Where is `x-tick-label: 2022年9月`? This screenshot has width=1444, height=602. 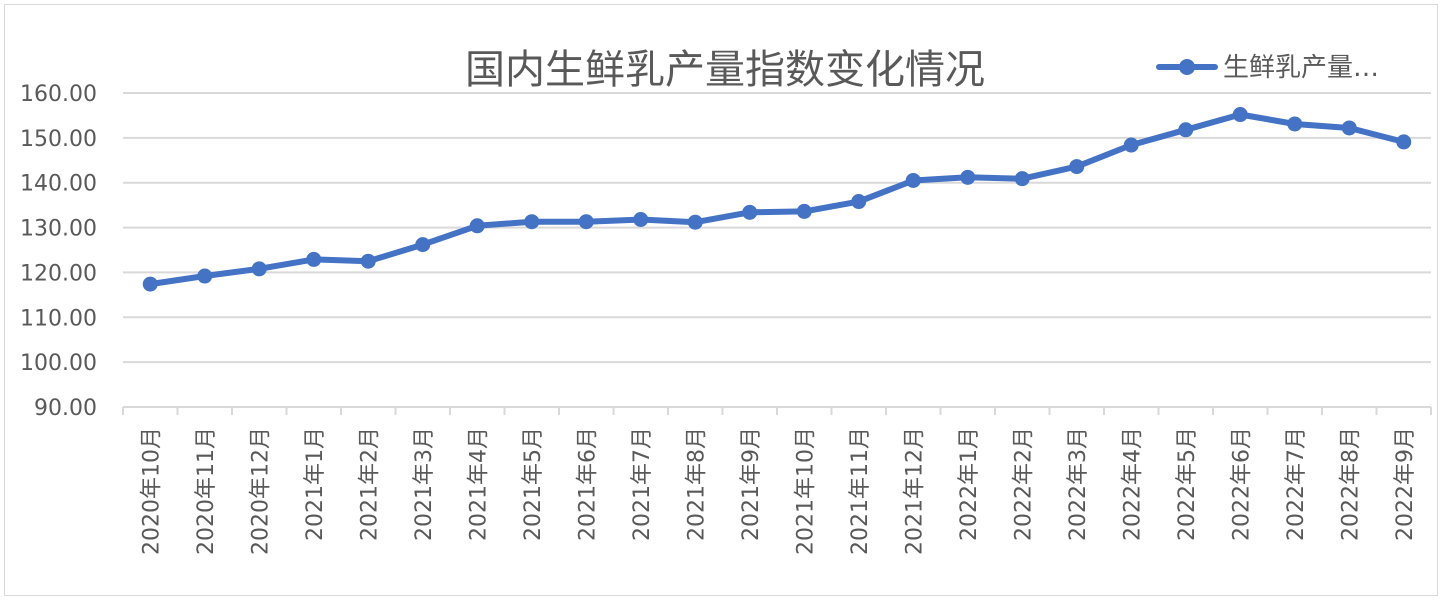 x-tick-label: 2022年9月 is located at coordinates (1405, 484).